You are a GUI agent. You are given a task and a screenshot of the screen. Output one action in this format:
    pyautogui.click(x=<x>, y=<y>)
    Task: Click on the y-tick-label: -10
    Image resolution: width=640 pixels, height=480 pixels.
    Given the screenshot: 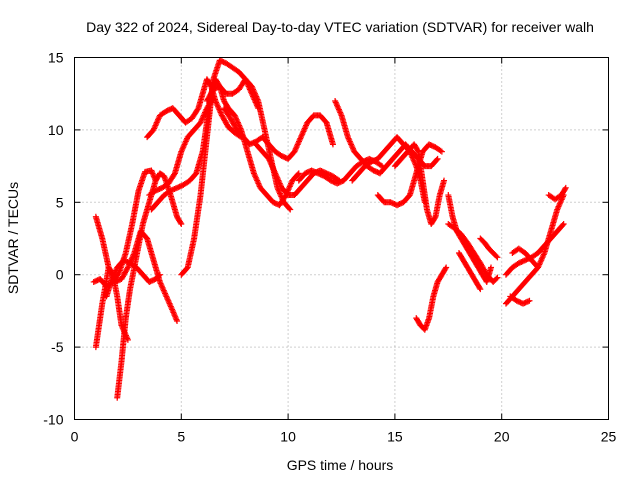 What is the action you would take?
    pyautogui.click(x=53, y=420)
    